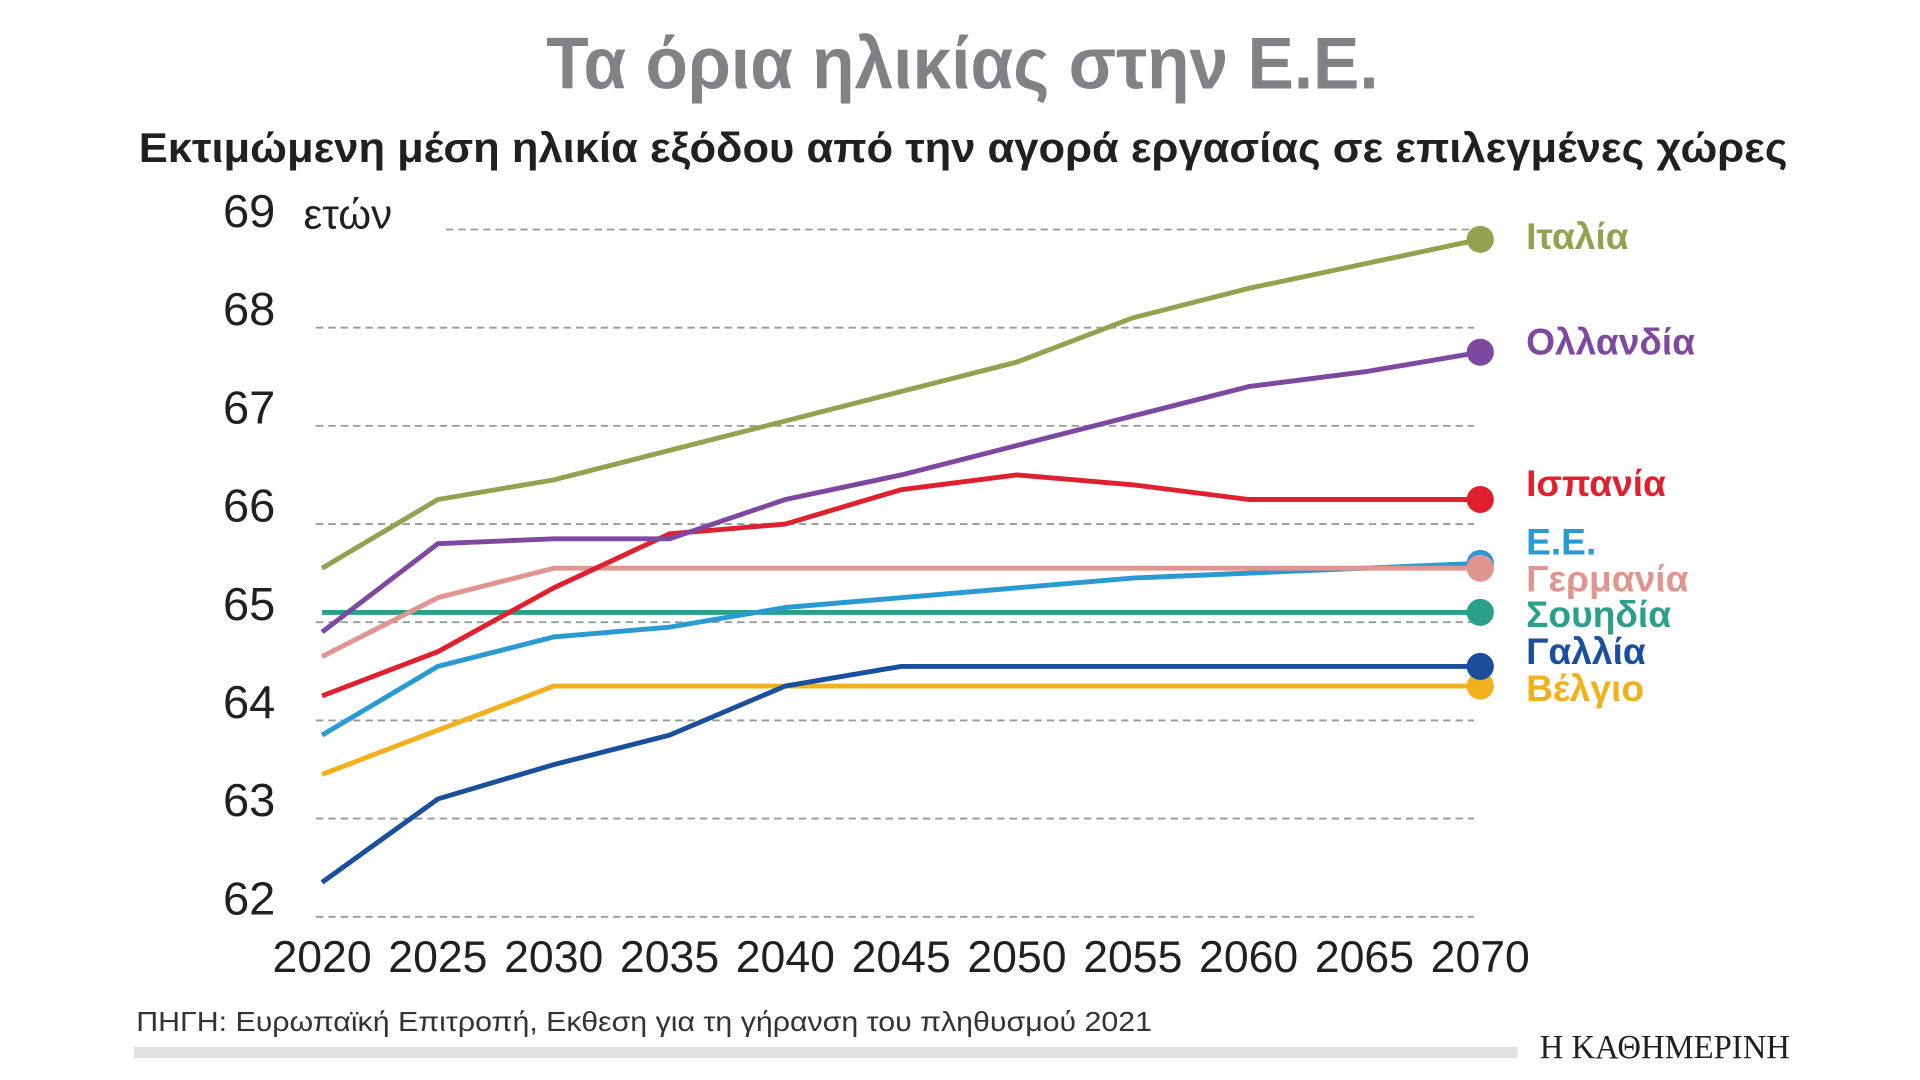 The width and height of the screenshot is (1920, 1080). I want to click on x-tick-label: 2040, so click(785, 957).